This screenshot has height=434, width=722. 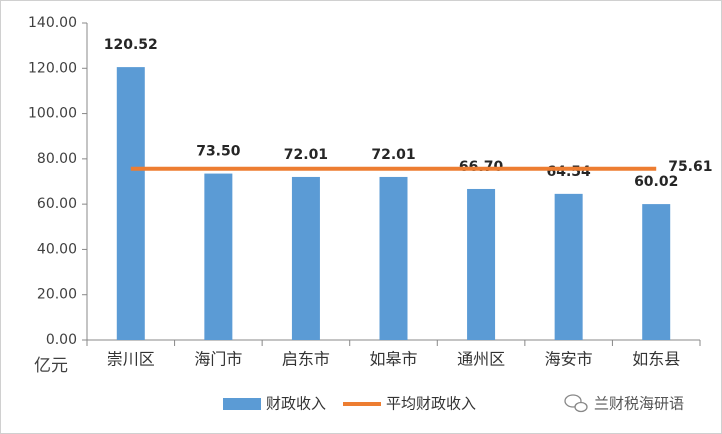 I want to click on data-label: 75.61, so click(x=690, y=167).